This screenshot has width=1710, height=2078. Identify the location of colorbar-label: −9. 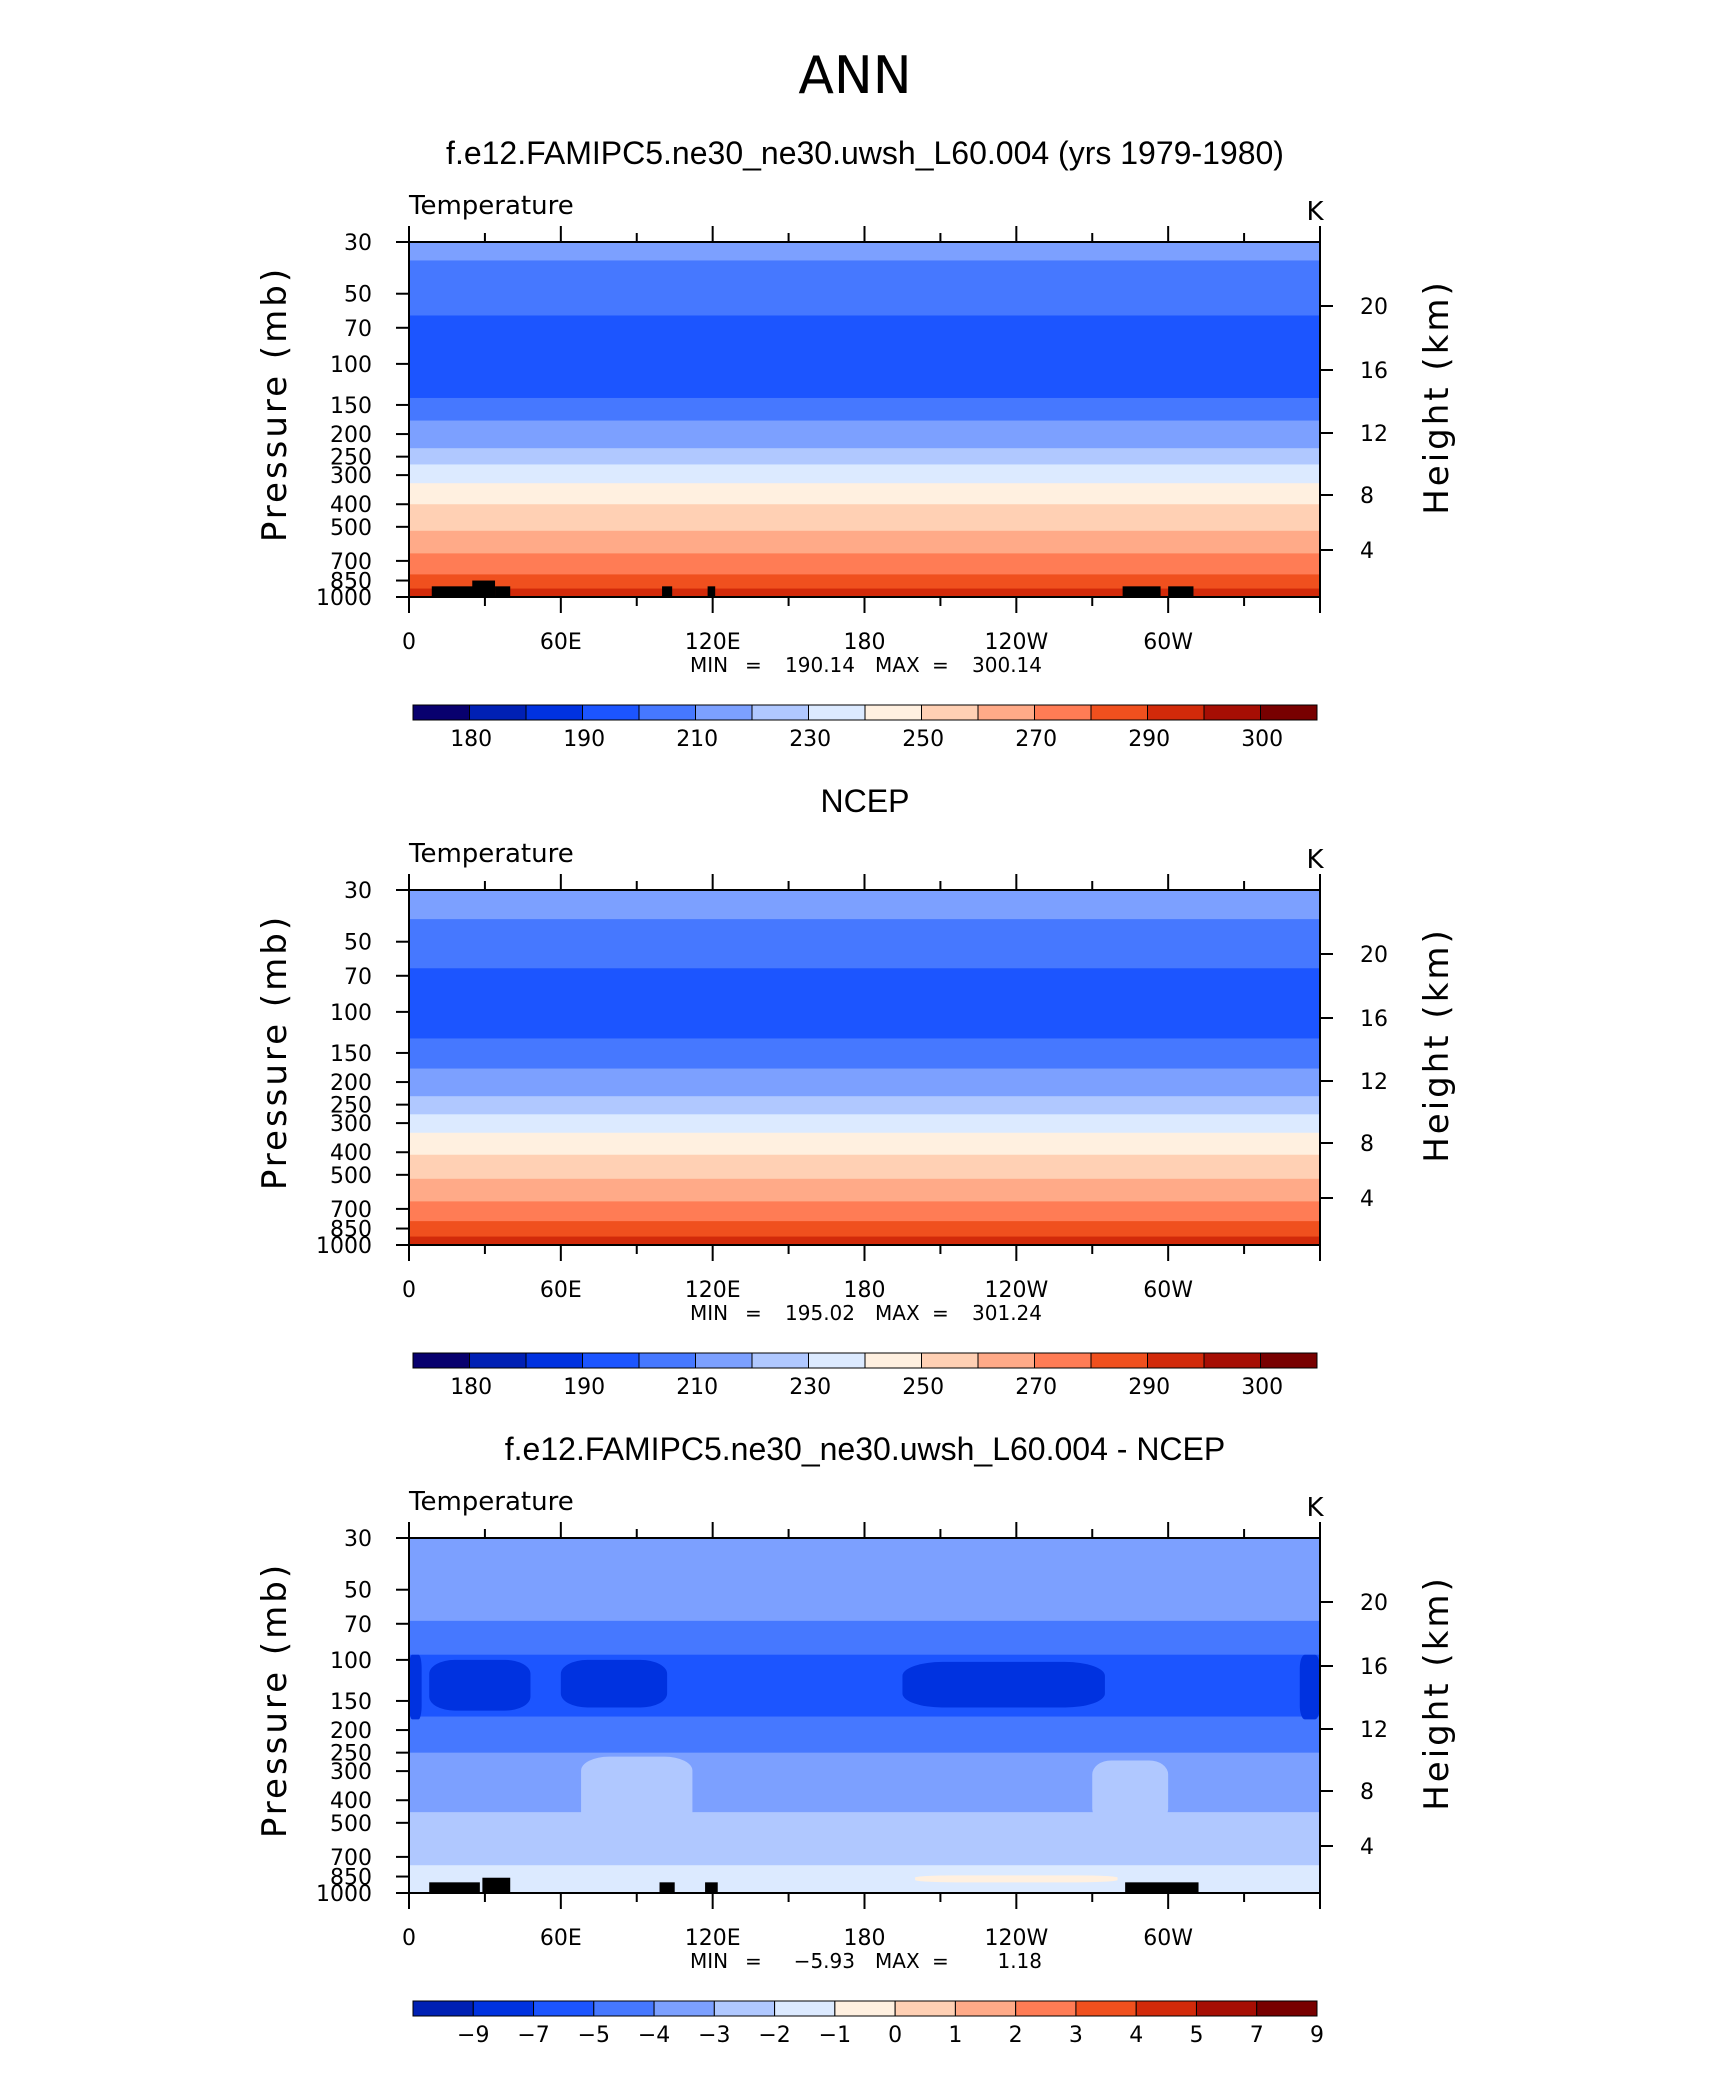
(473, 2035).